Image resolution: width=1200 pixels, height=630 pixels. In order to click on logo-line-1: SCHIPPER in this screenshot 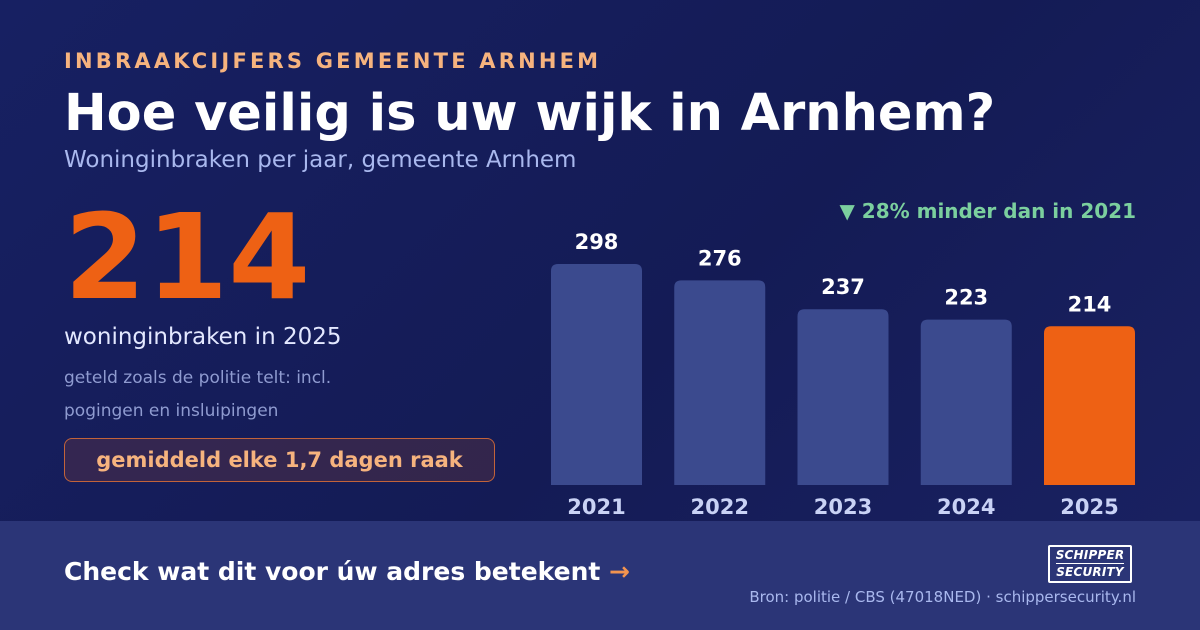, I will do `click(1090, 555)`.